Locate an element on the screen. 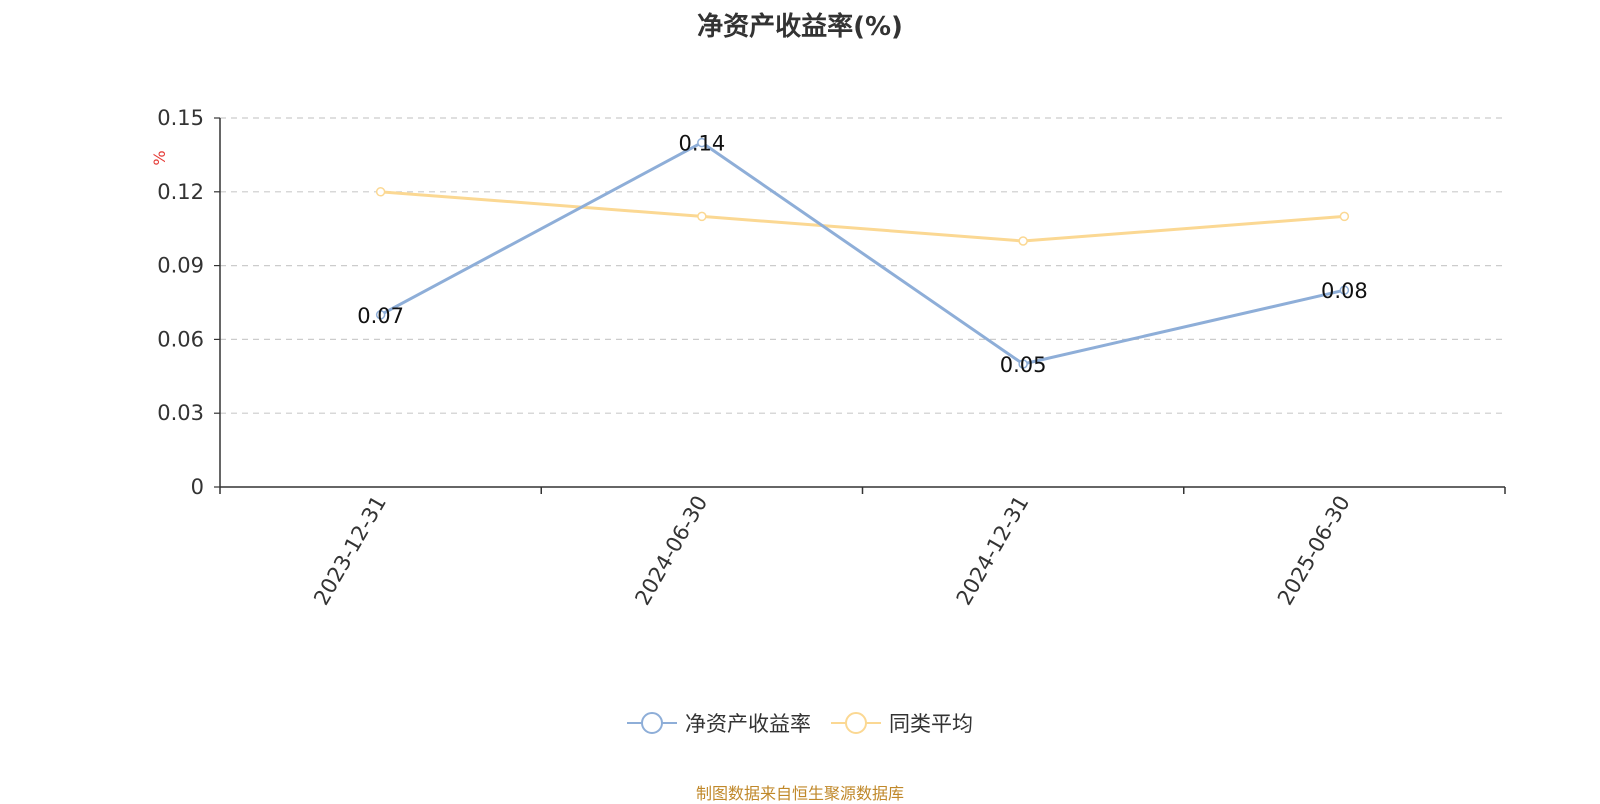  source-note: 制图数据来自恒生聚源数据库 is located at coordinates (799, 793).